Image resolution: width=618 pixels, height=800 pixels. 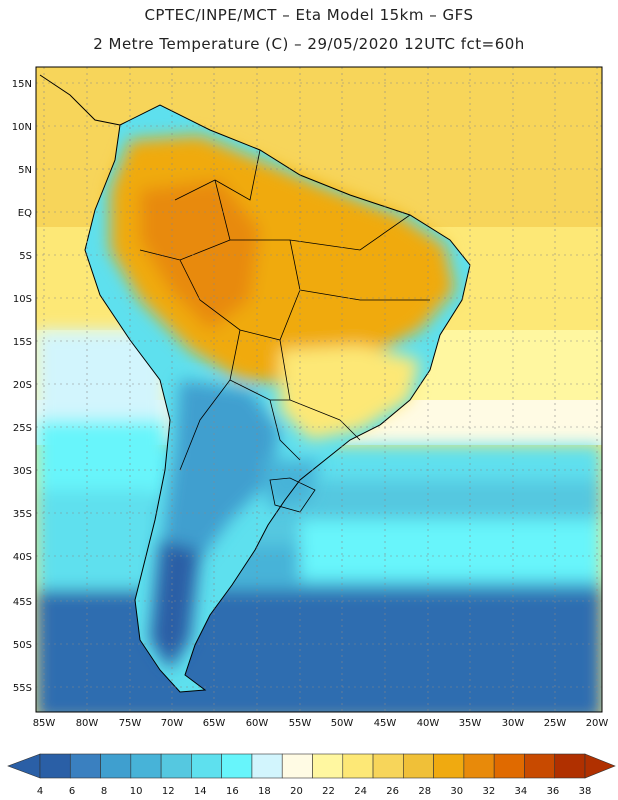 What do you see at coordinates (328, 791) in the screenshot?
I see `colorbar-tick-label: 22` at bounding box center [328, 791].